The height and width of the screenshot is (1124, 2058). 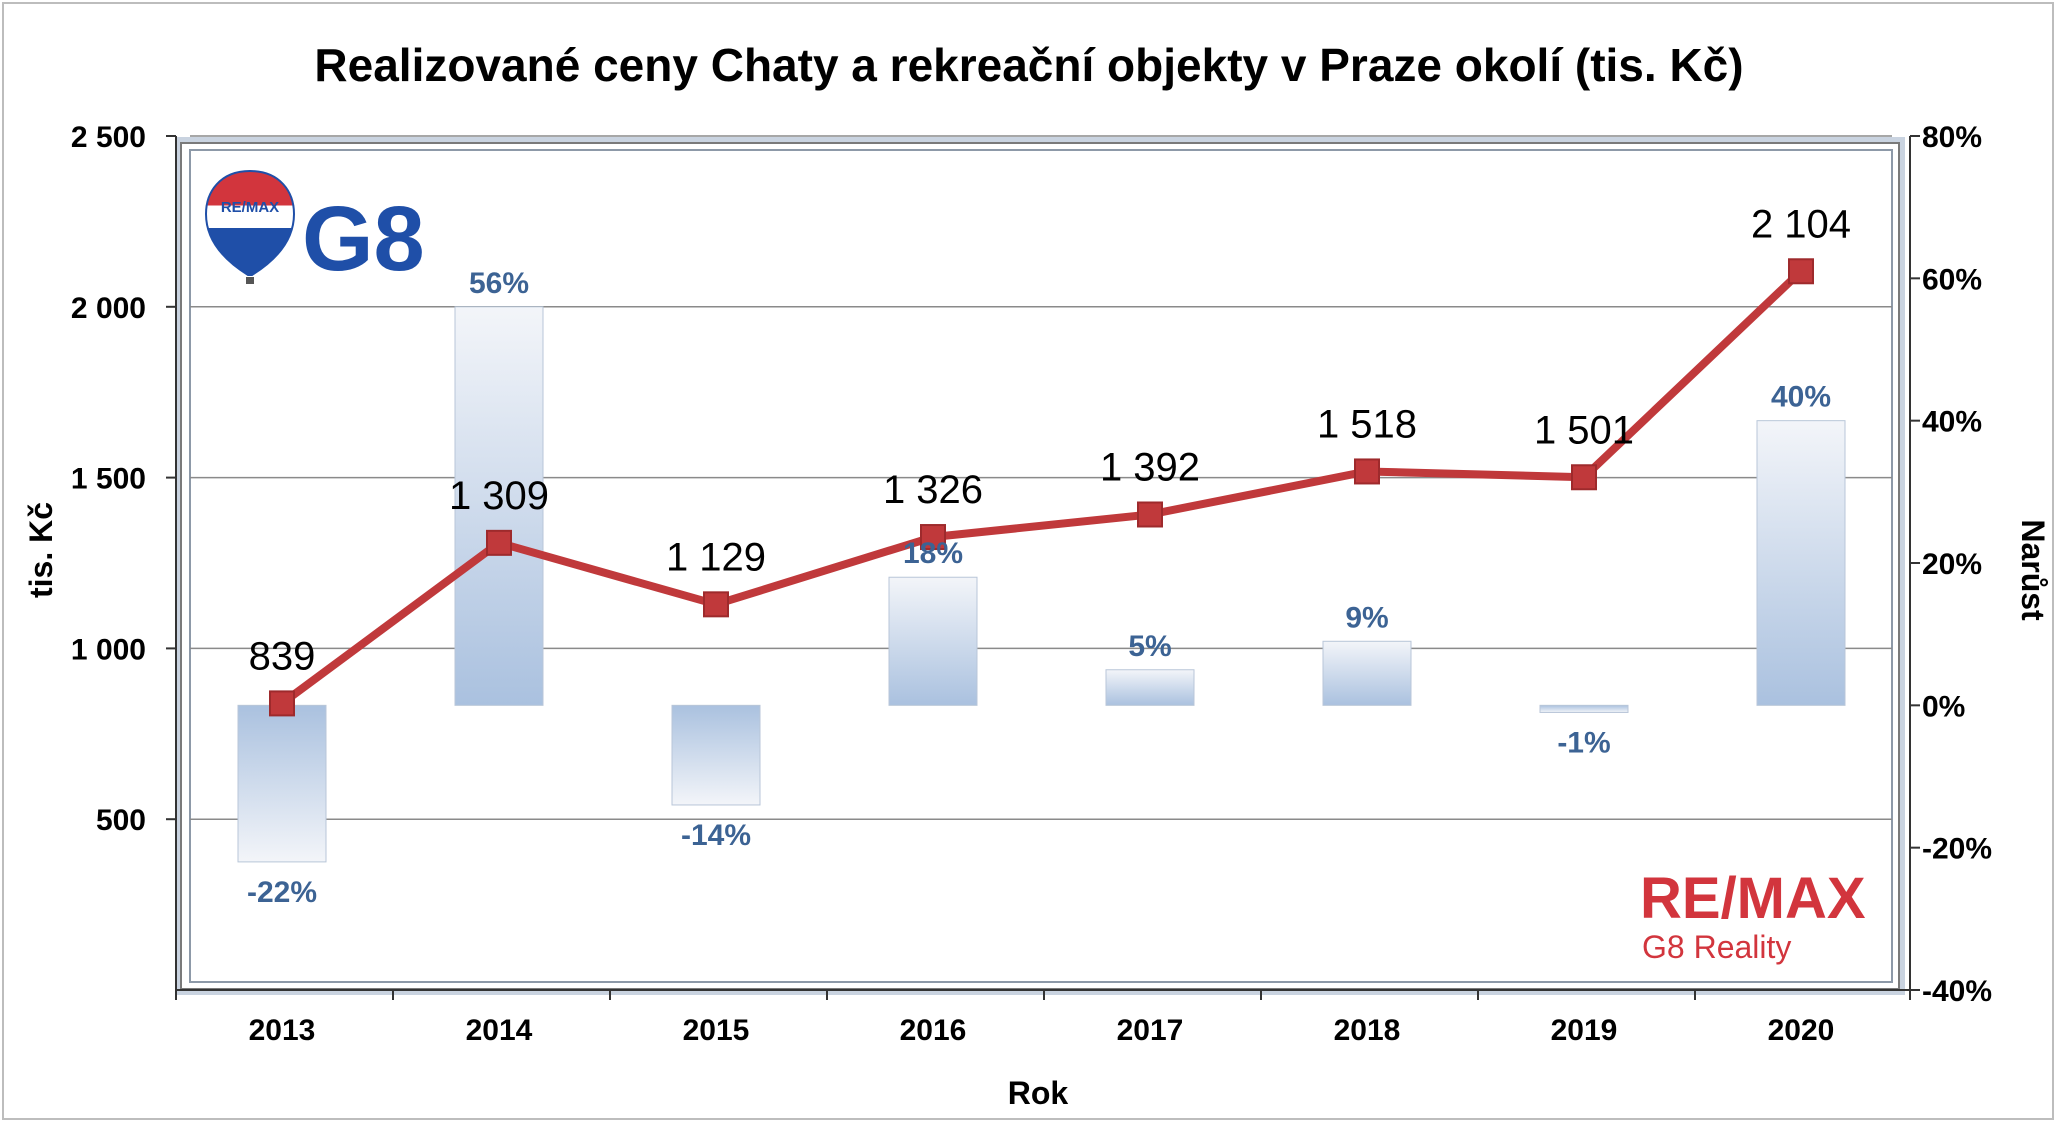 What do you see at coordinates (1801, 224) in the screenshot?
I see `price-label: 2 104` at bounding box center [1801, 224].